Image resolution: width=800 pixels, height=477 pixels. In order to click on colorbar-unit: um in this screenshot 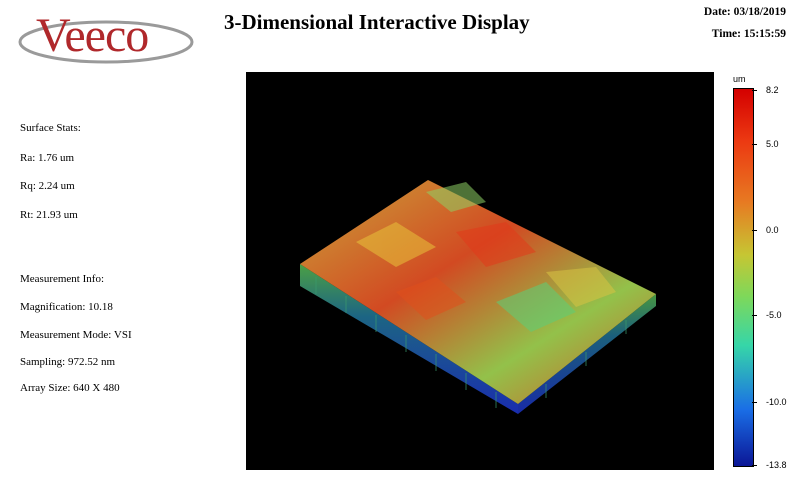, I will do `click(739, 79)`.